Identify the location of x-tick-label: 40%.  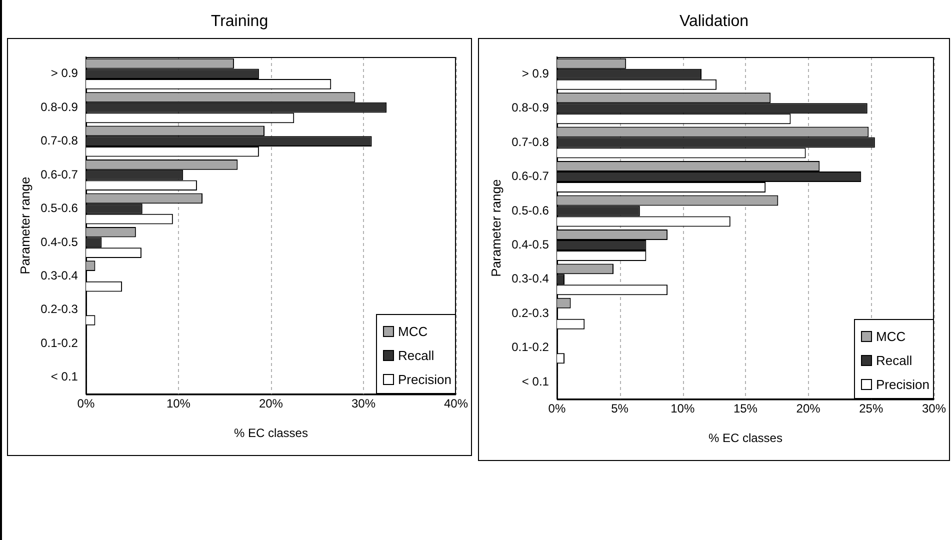
(456, 403).